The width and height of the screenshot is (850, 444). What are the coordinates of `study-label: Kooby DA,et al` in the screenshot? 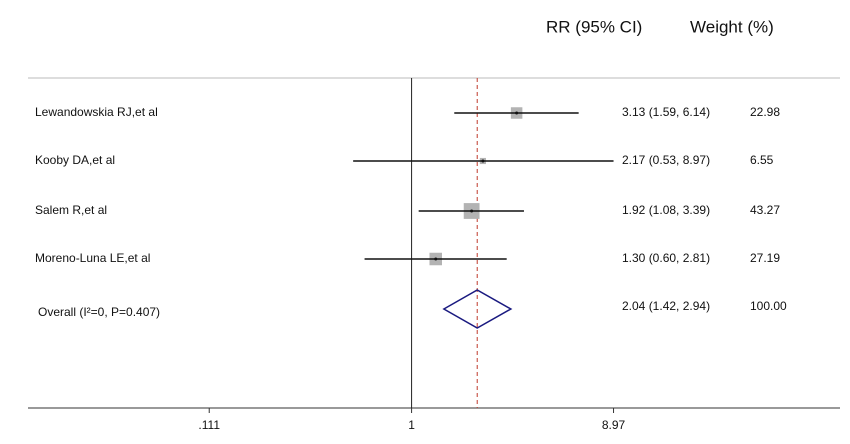 It's located at (75, 160).